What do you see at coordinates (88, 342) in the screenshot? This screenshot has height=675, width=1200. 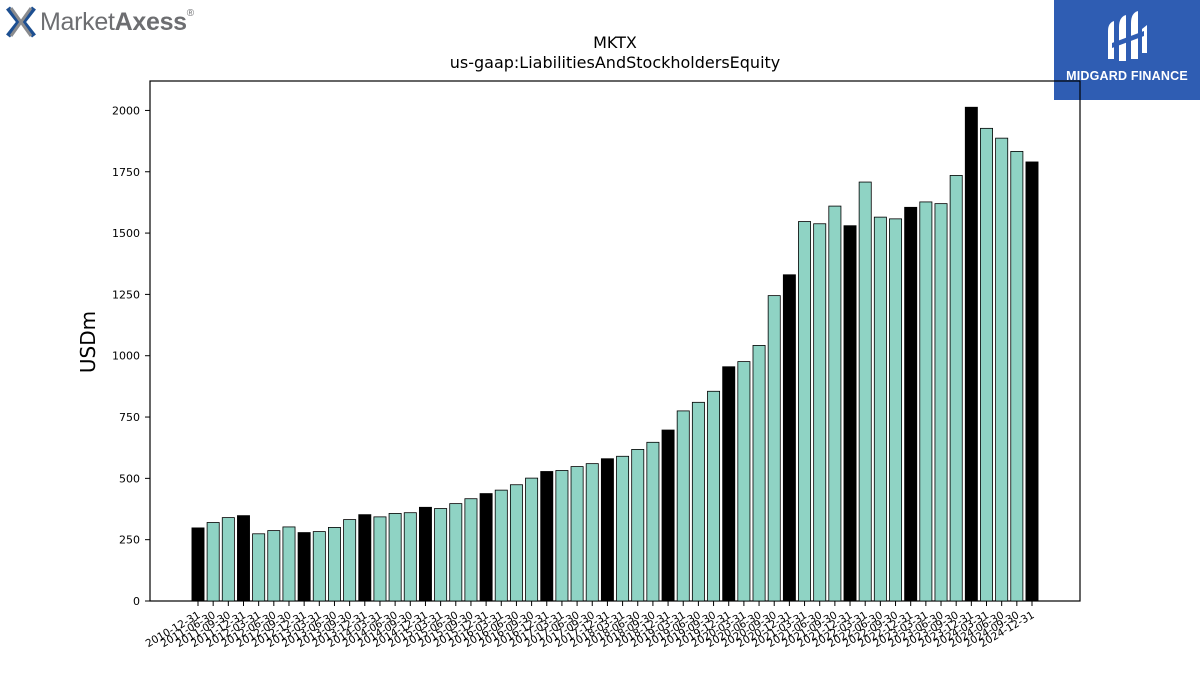 I see `y-axis-label: USDm` at bounding box center [88, 342].